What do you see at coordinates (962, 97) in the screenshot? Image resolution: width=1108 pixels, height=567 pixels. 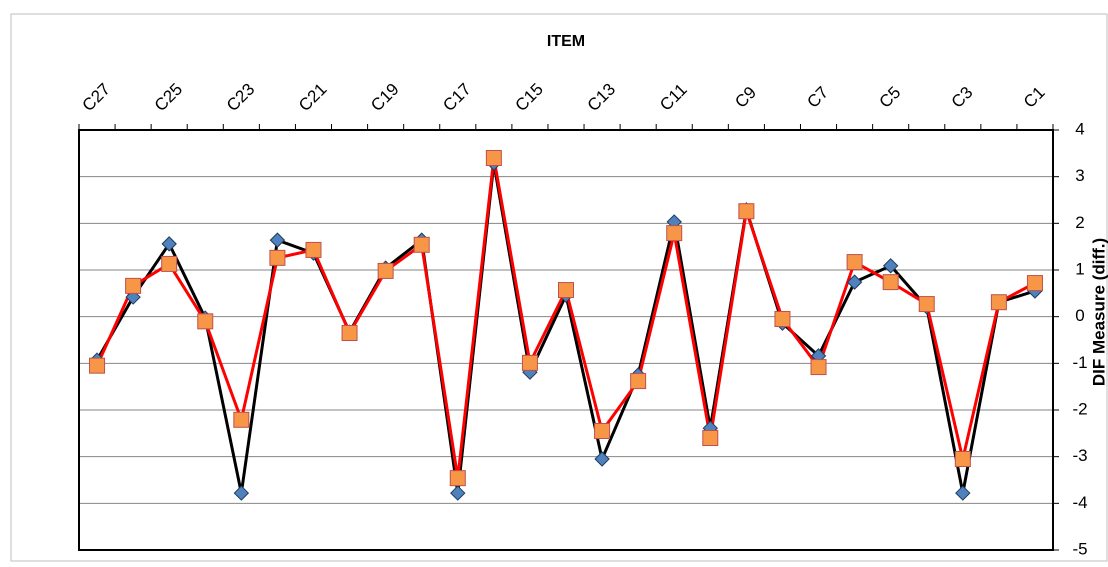 I see `x-tick-label: C3` at bounding box center [962, 97].